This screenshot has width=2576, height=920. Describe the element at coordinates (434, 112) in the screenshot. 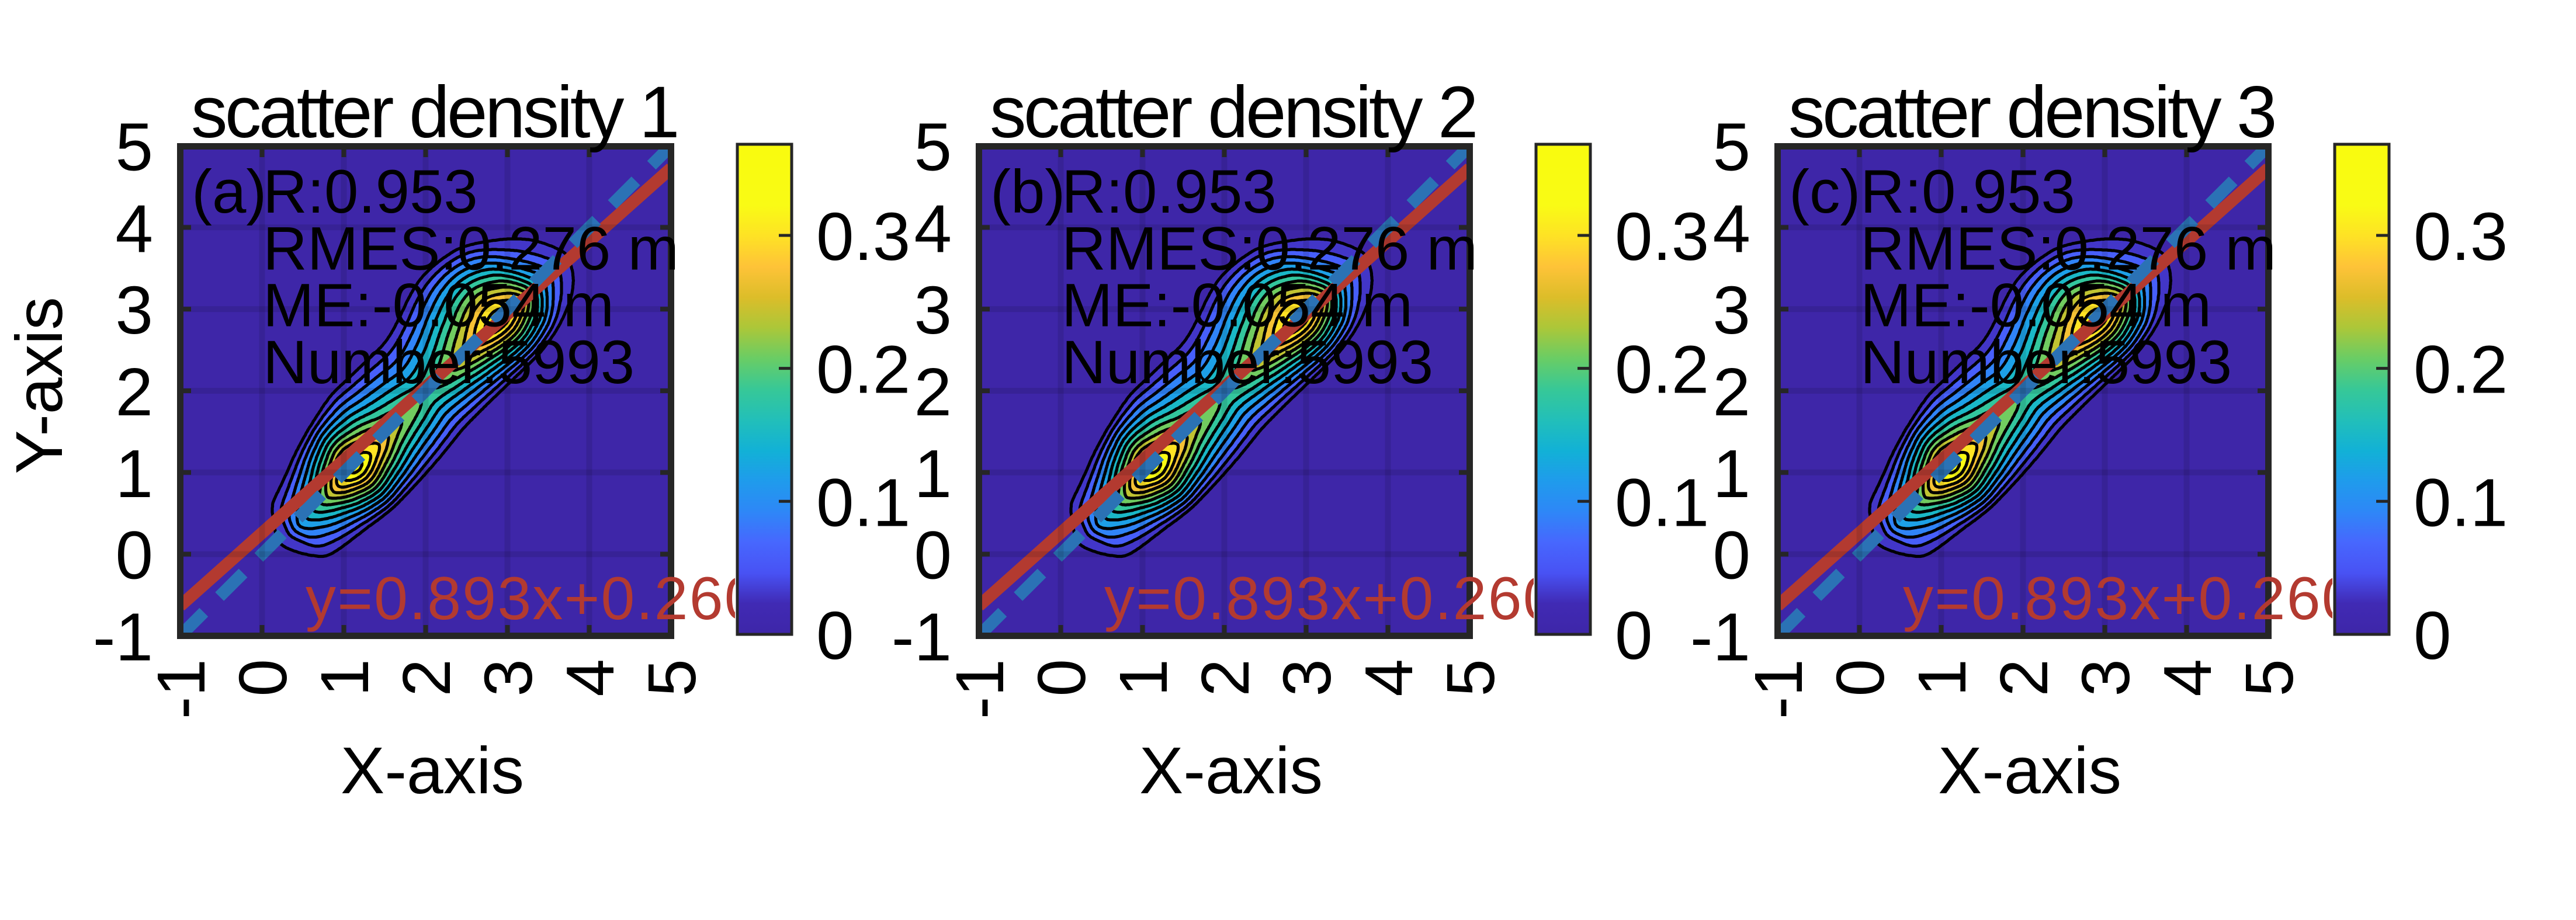

I see `svg-text: scatter density 1` at that location.